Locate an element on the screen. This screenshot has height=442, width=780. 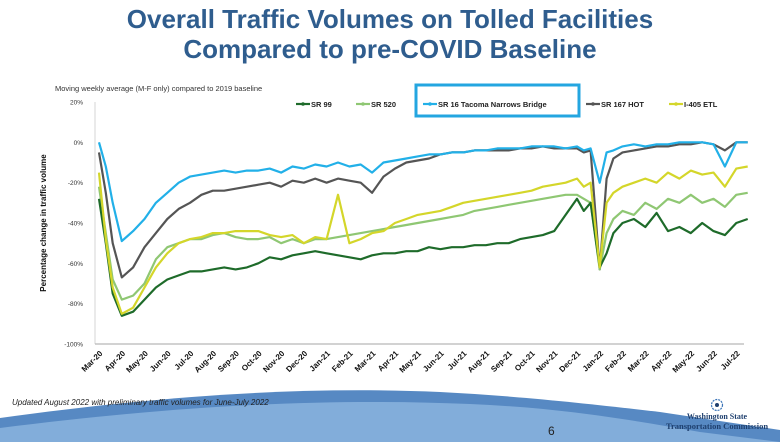
legend-entry-2: SR 16 Tacoma Narrows Bridge is located at coordinates (497, 100).